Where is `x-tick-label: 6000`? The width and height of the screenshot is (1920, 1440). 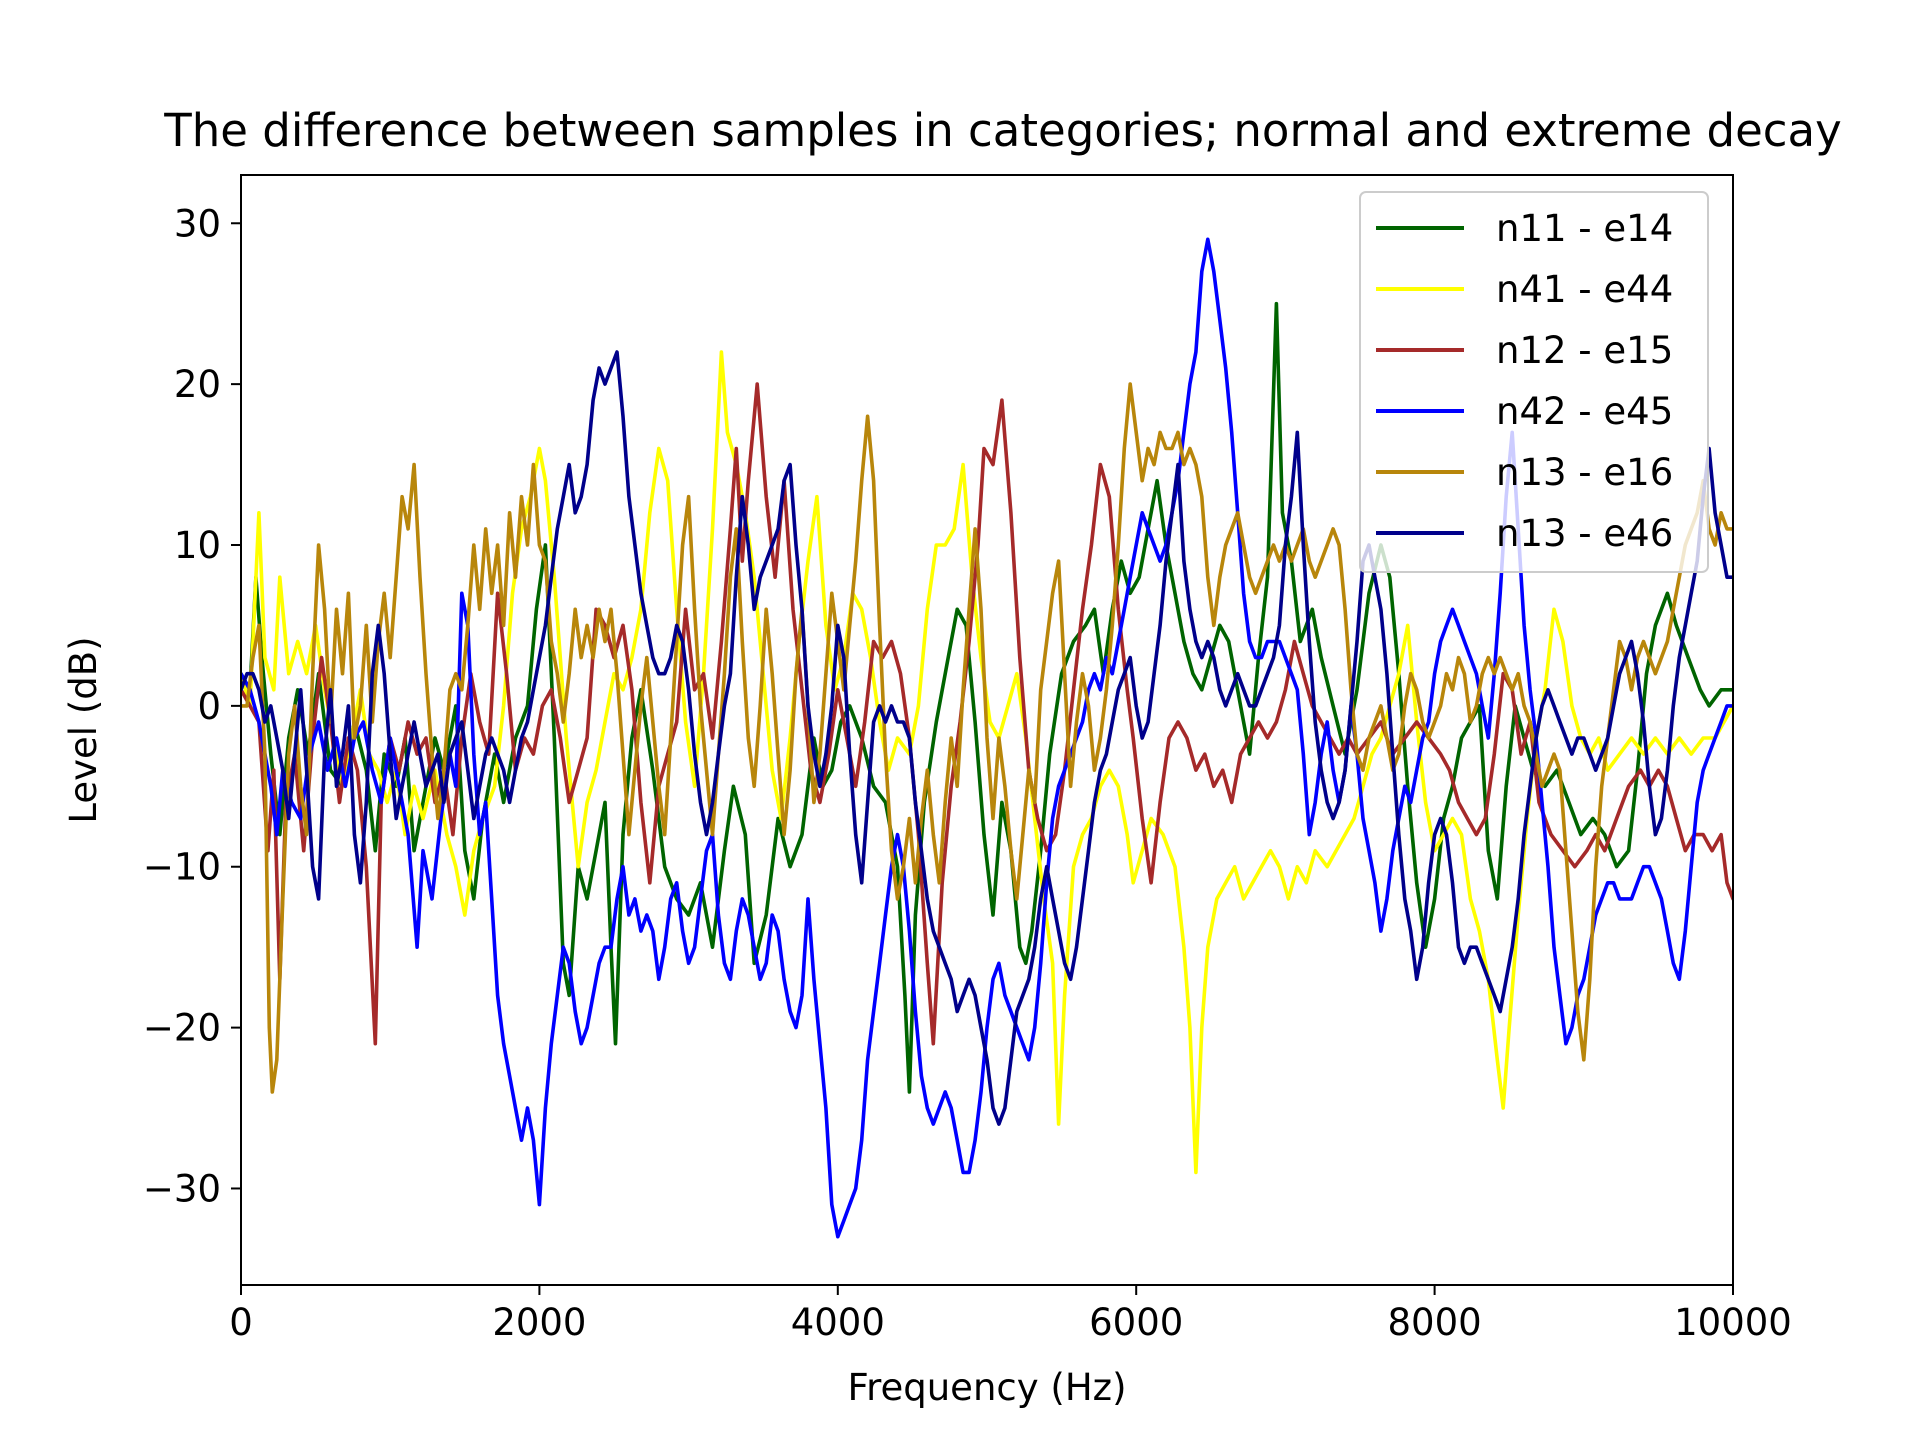
x-tick-label: 6000 is located at coordinates (1136, 1322).